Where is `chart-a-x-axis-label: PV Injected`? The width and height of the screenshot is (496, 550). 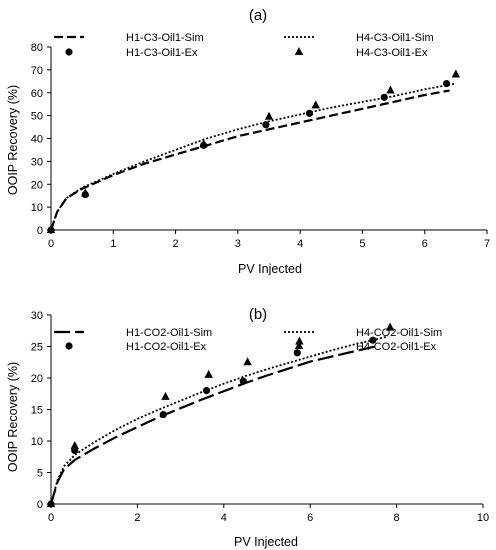
chart-a-x-axis-label: PV Injected is located at coordinates (270, 268).